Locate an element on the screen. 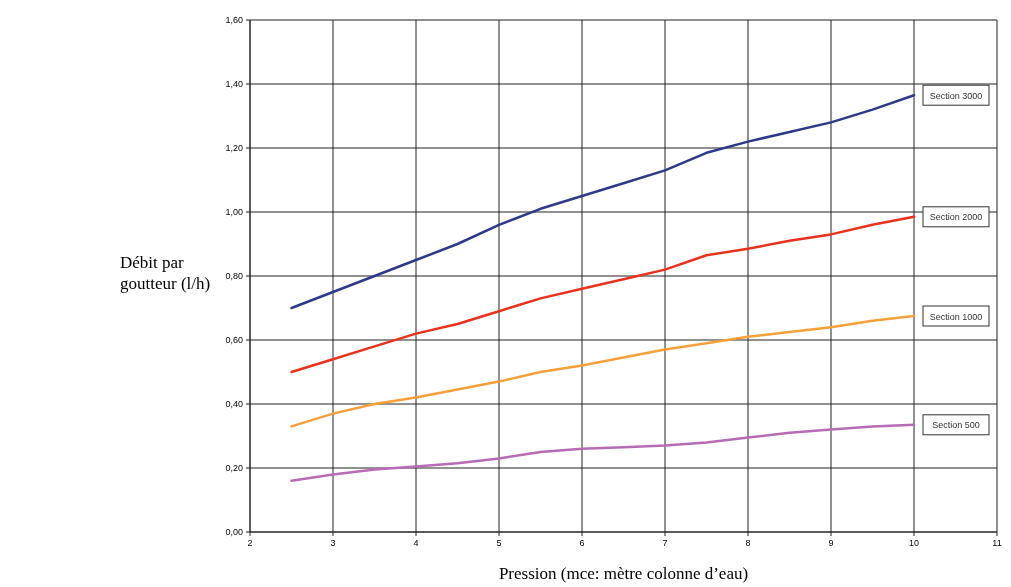 This screenshot has height=587, width=1011. series-label: Section 2000 is located at coordinates (956, 217).